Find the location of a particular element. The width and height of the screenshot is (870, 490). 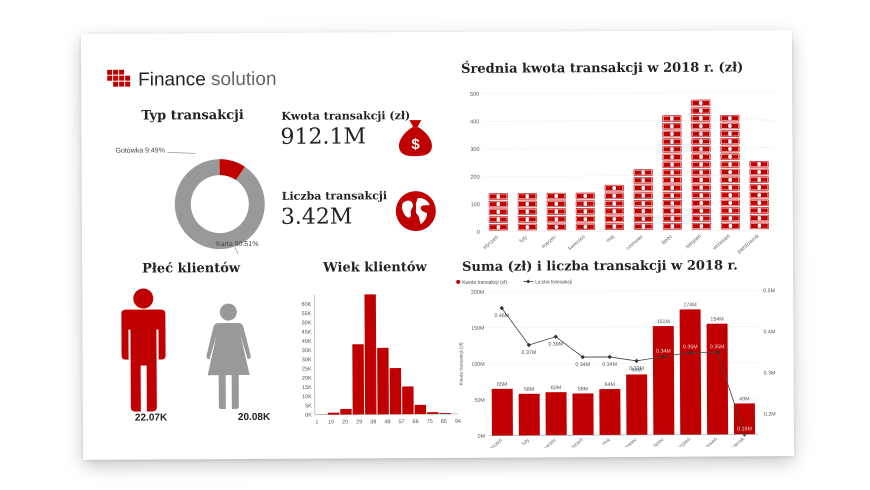

brand-name-part2: solution is located at coordinates (241, 79).